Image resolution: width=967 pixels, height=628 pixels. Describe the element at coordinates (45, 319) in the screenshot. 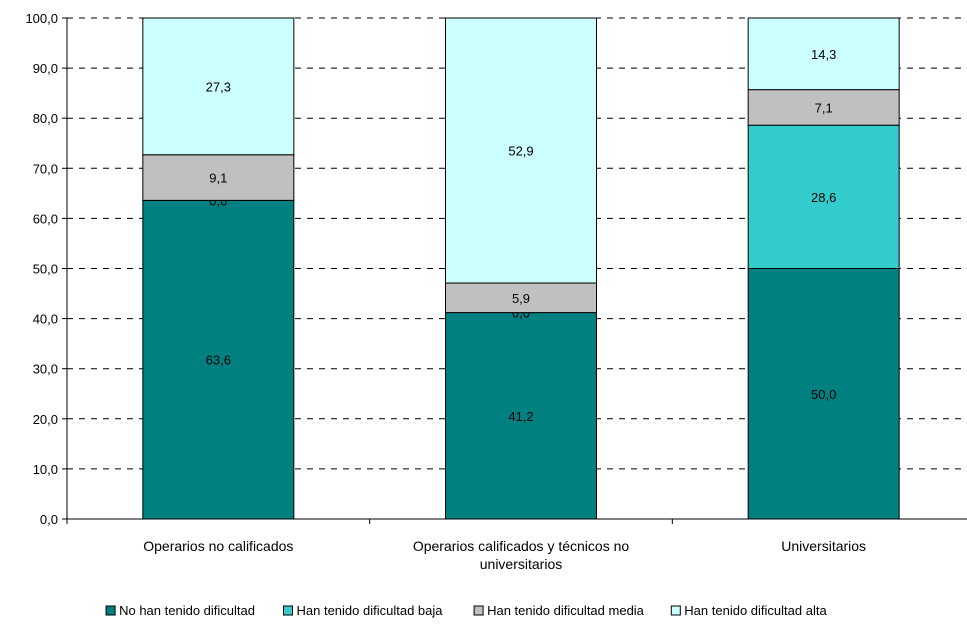

I see `y-tick-label: 40,0` at that location.